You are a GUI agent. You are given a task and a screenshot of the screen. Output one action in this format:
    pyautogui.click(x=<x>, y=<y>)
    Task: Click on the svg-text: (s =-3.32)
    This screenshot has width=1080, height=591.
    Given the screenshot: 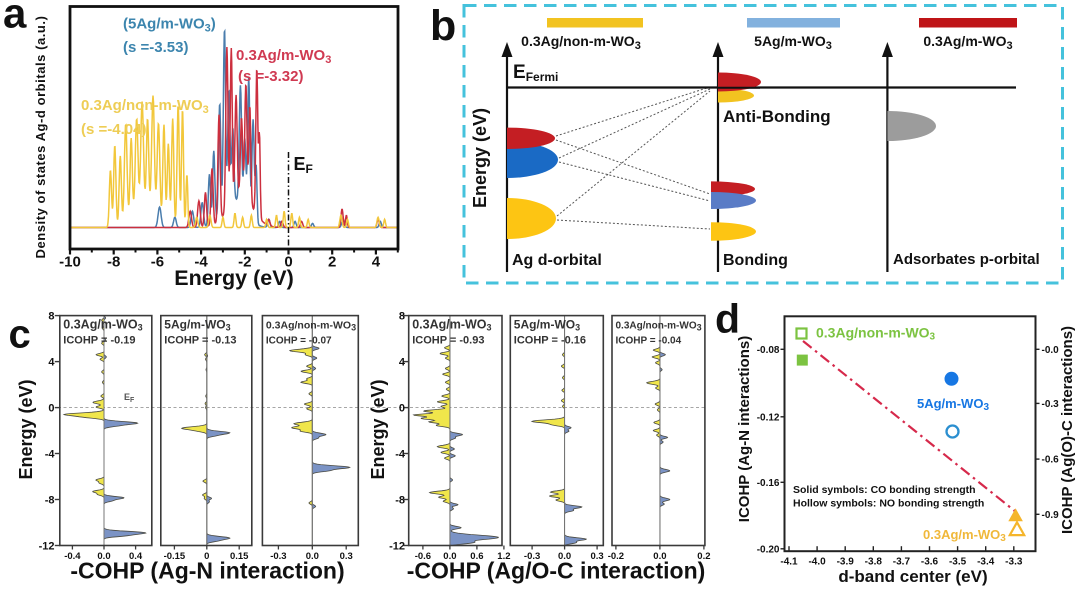 What is the action you would take?
    pyautogui.click(x=270, y=76)
    